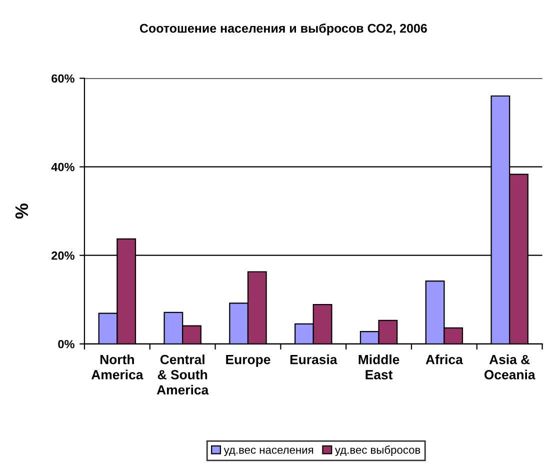 Image resolution: width=545 pixels, height=466 pixels. What do you see at coordinates (63, 255) in the screenshot?
I see `y-tick-label: 20%` at bounding box center [63, 255].